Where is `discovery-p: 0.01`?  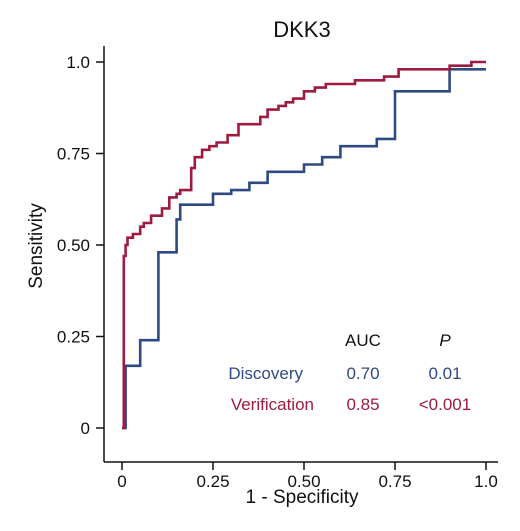 discovery-p: 0.01 is located at coordinates (444, 373).